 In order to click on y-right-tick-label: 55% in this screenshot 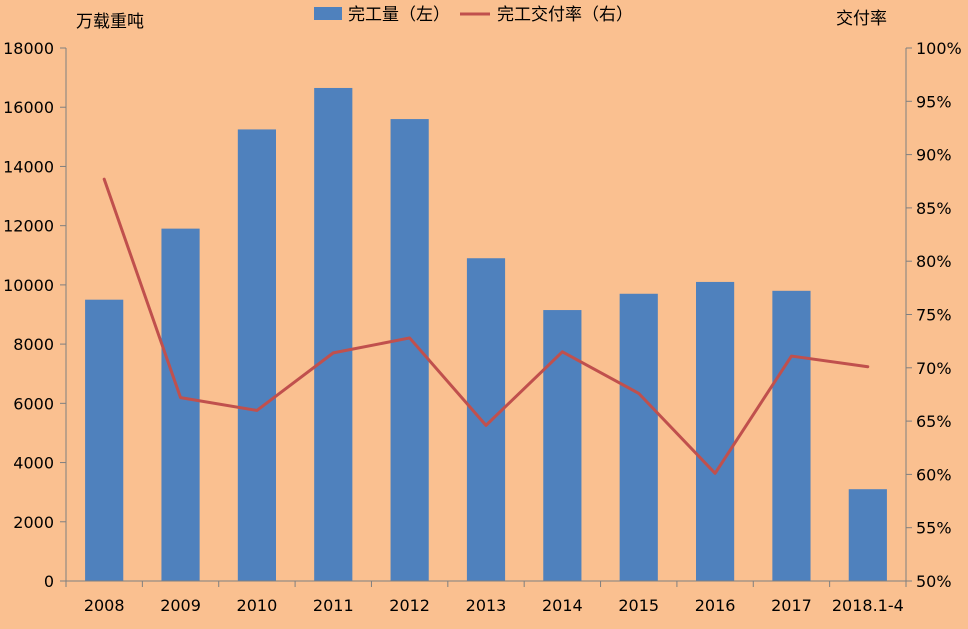, I will do `click(934, 528)`.